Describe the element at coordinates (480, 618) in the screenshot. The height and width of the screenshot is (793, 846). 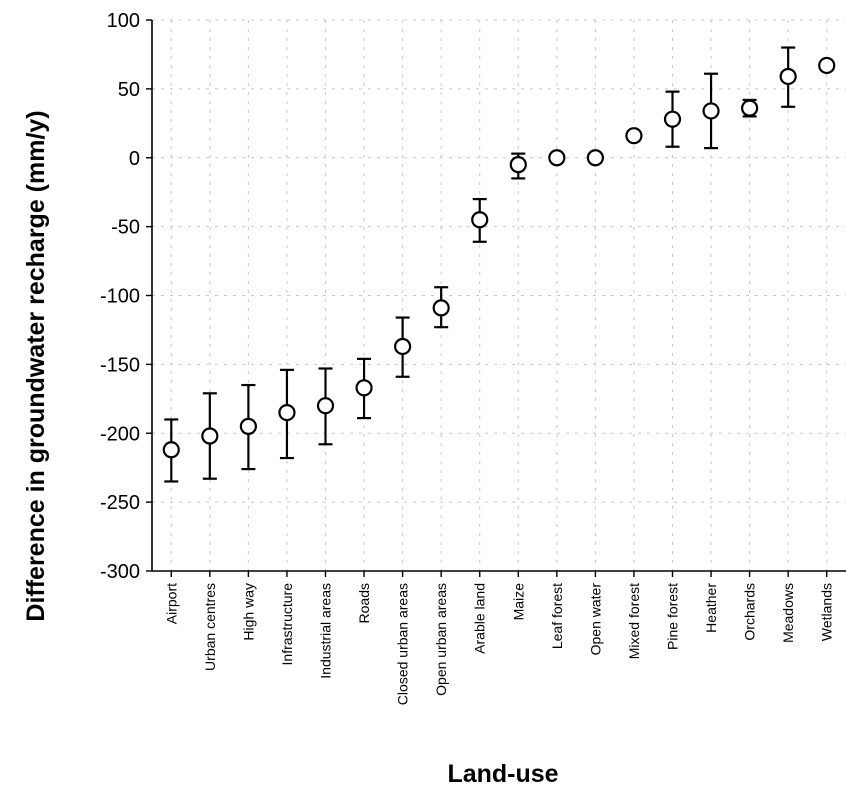
I see `x-tick-label: Arable land` at that location.